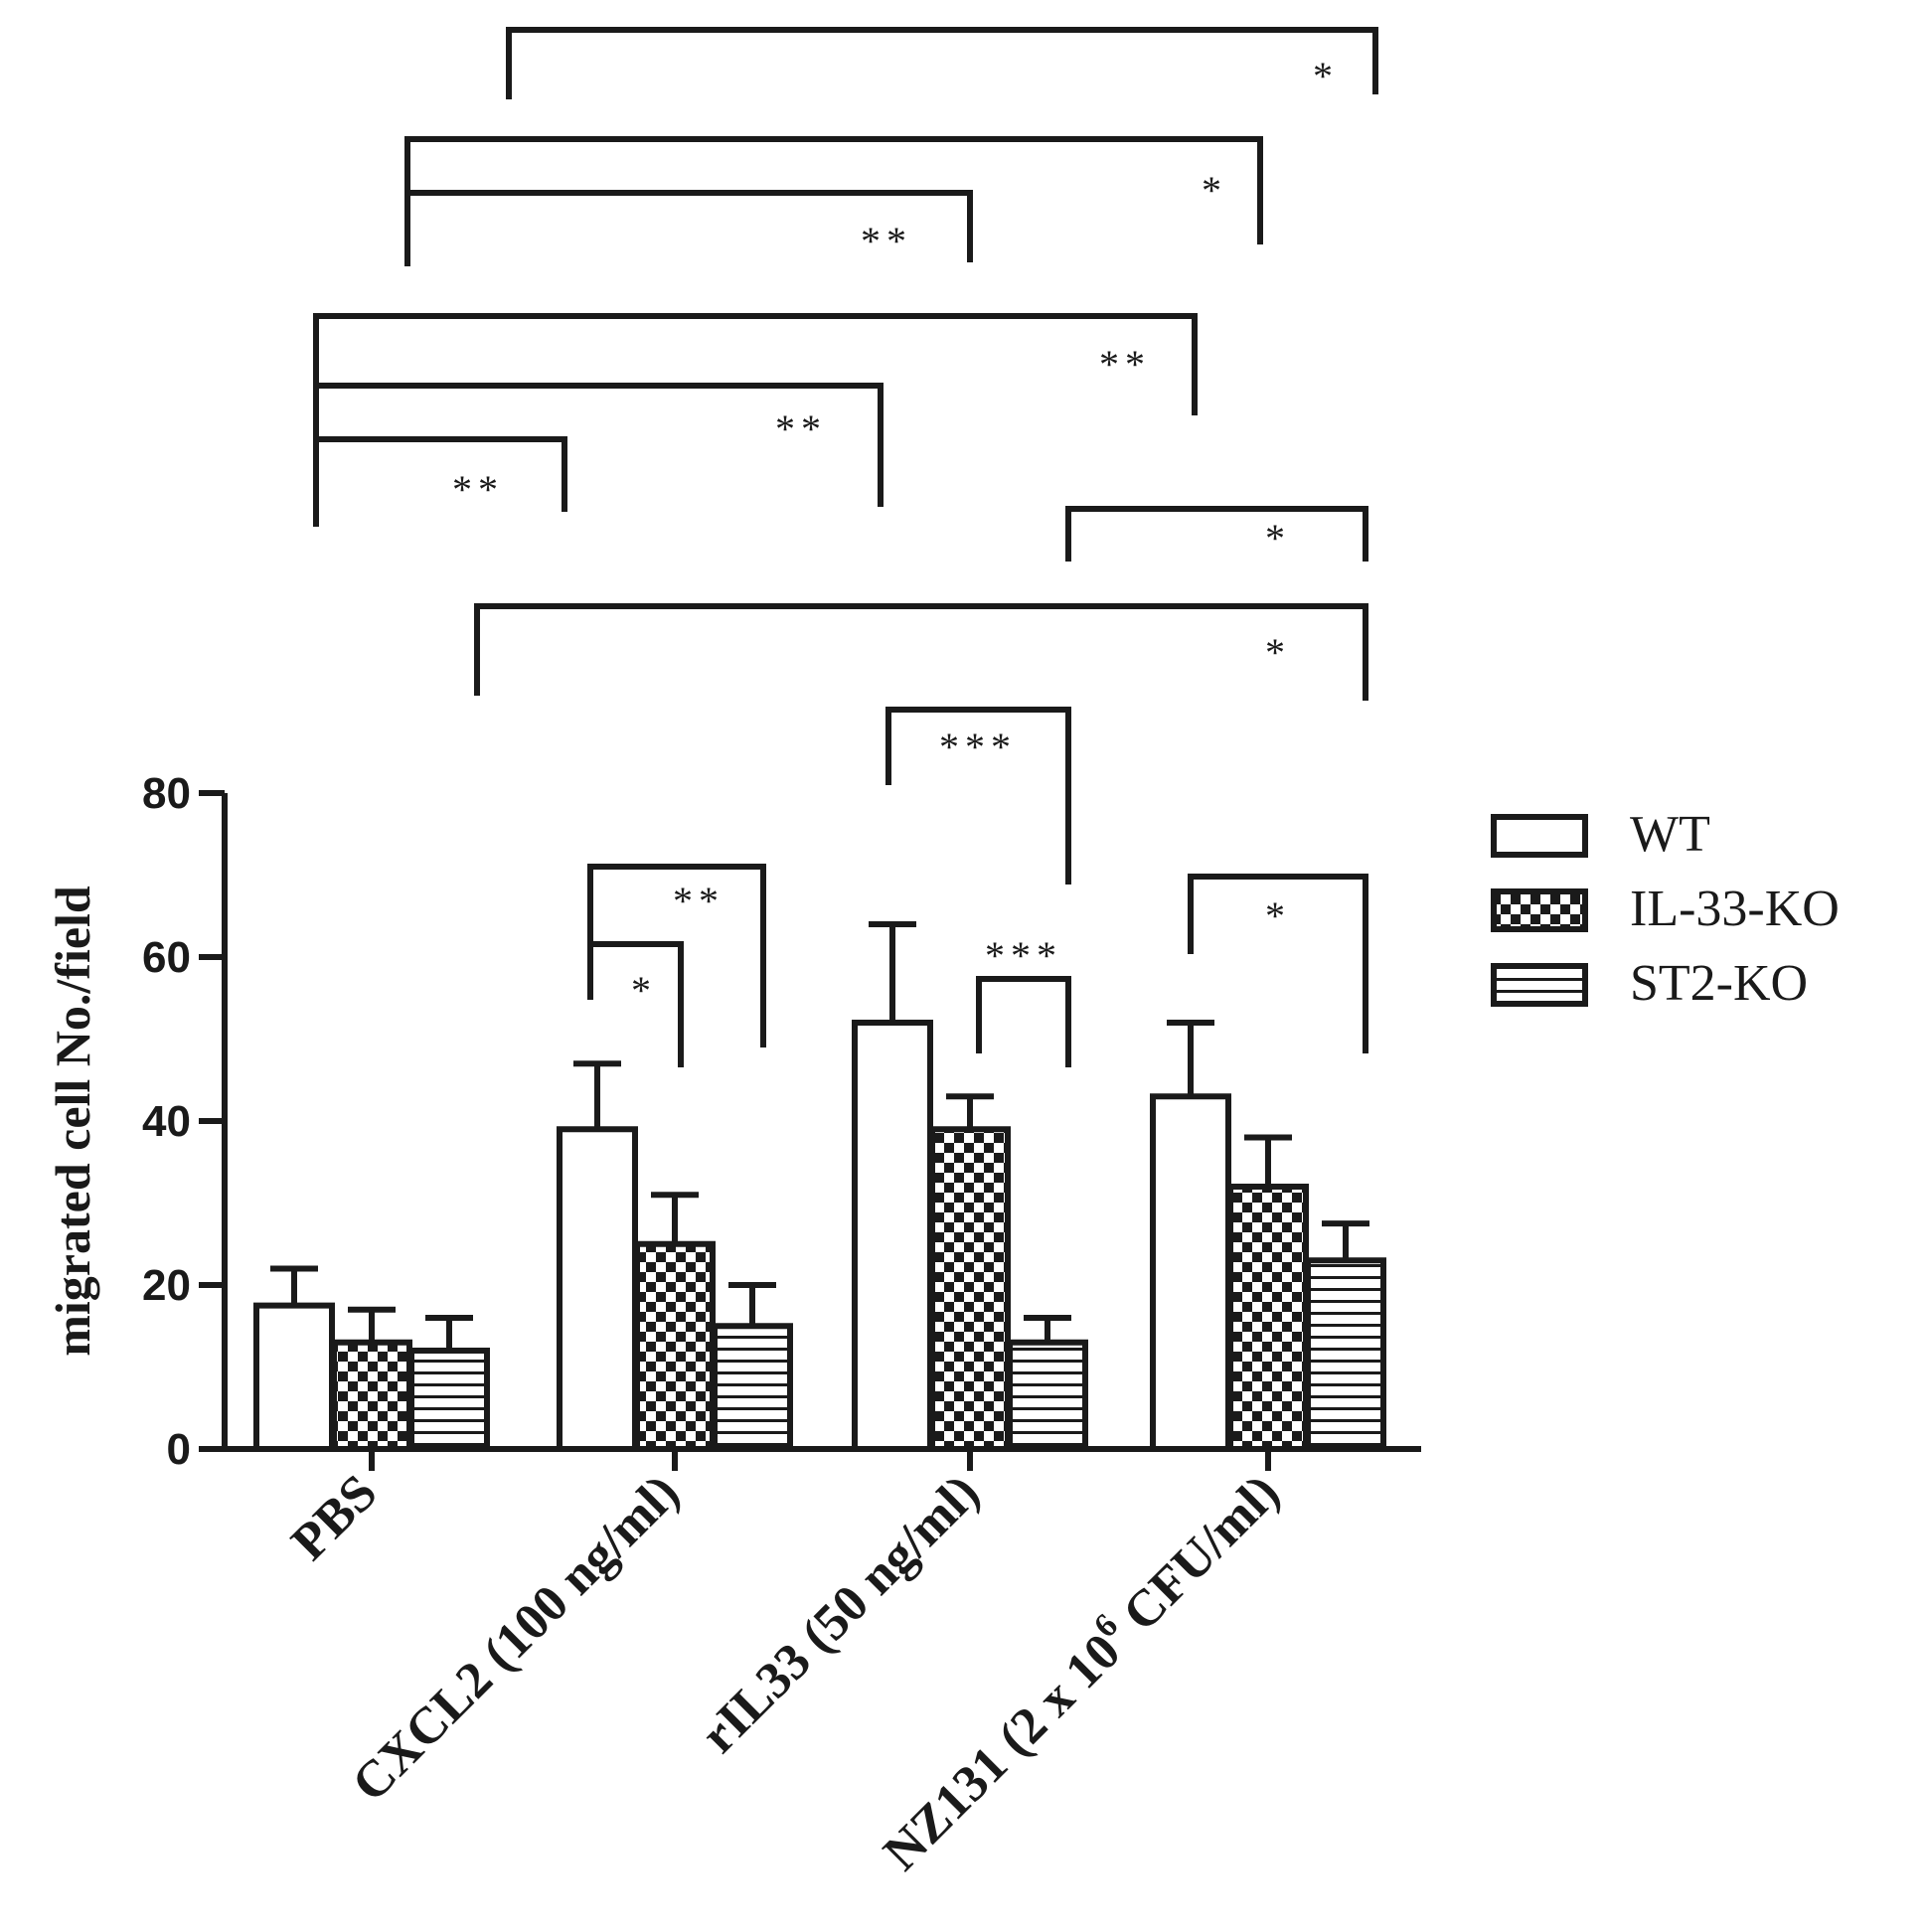  What do you see at coordinates (1278, 538) in the screenshot?
I see `significance-label-6: *` at bounding box center [1278, 538].